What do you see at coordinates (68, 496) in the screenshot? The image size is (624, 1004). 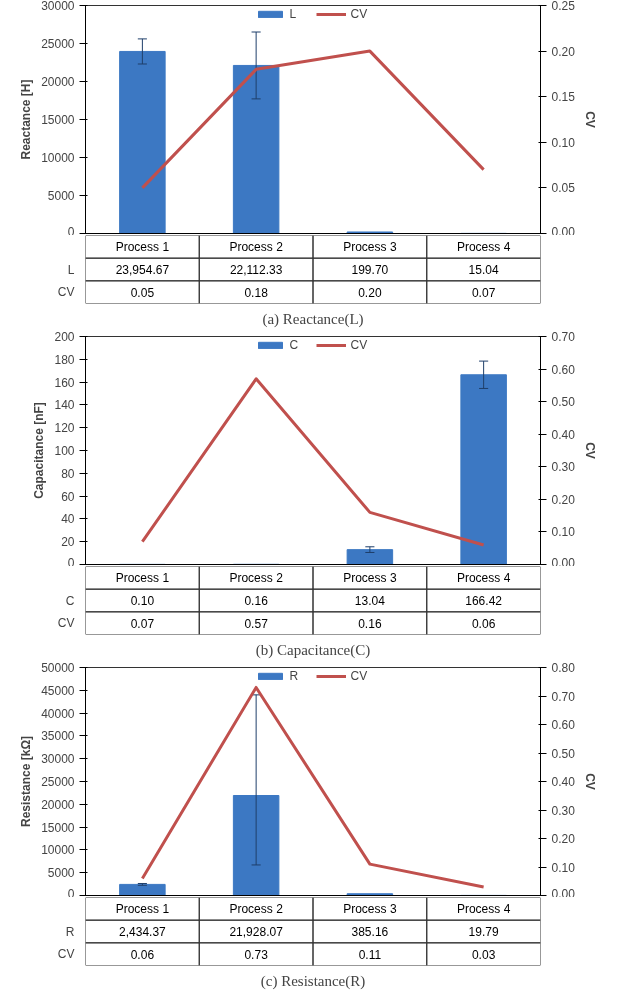 I see `y-tick-label: 60` at bounding box center [68, 496].